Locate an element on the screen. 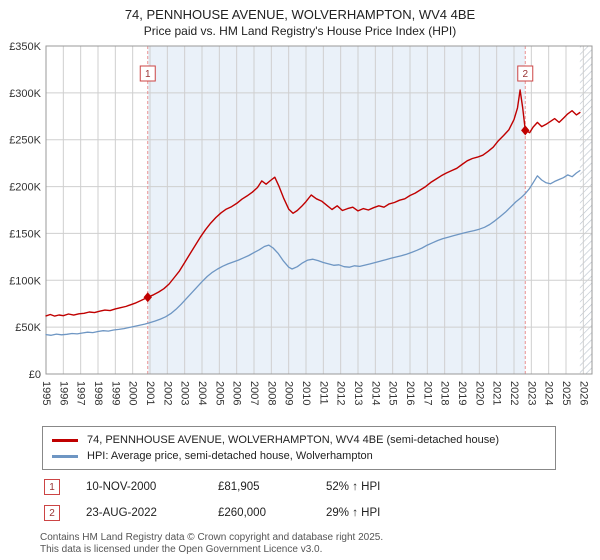 The height and width of the screenshot is (560, 600). svg-text: 2003 is located at coordinates (185, 393).